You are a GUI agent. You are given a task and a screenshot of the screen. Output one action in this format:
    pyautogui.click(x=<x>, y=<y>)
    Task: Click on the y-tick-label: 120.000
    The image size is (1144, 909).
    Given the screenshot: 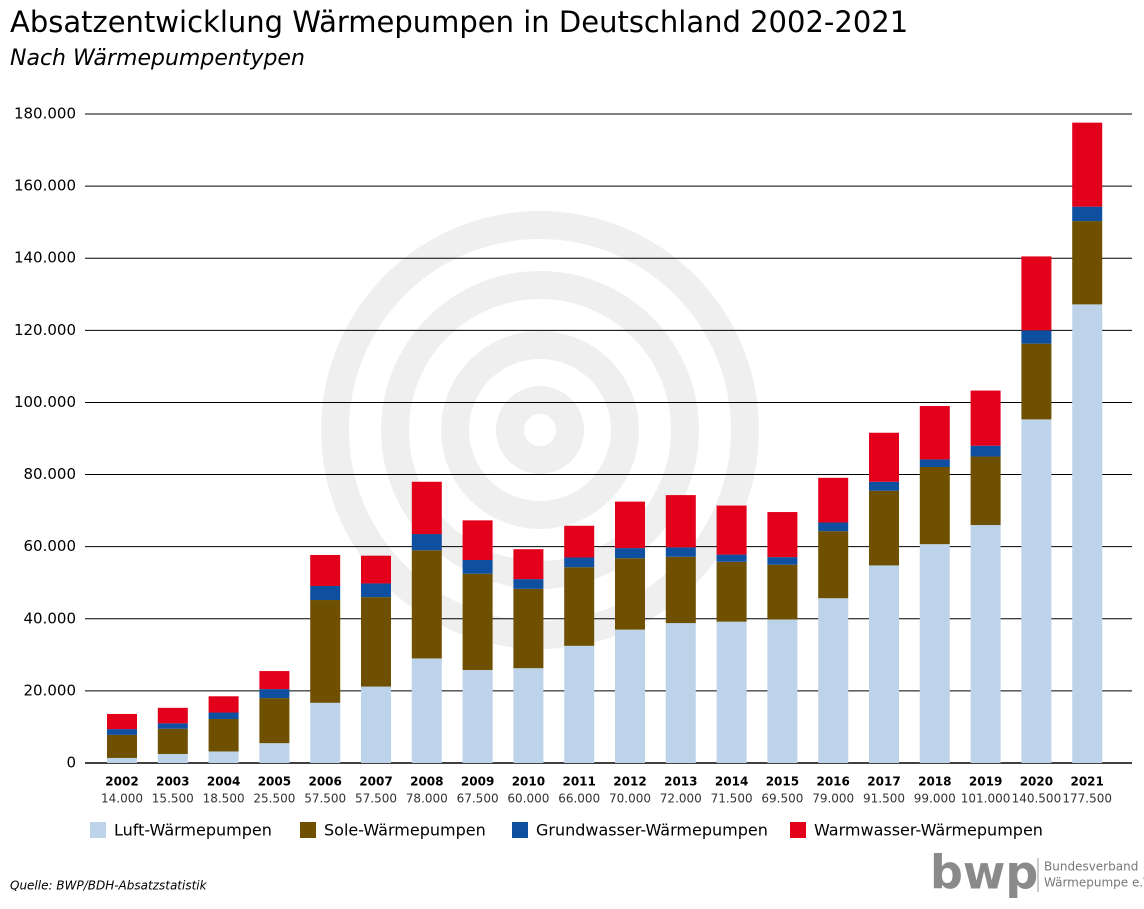 What is the action you would take?
    pyautogui.click(x=45, y=330)
    